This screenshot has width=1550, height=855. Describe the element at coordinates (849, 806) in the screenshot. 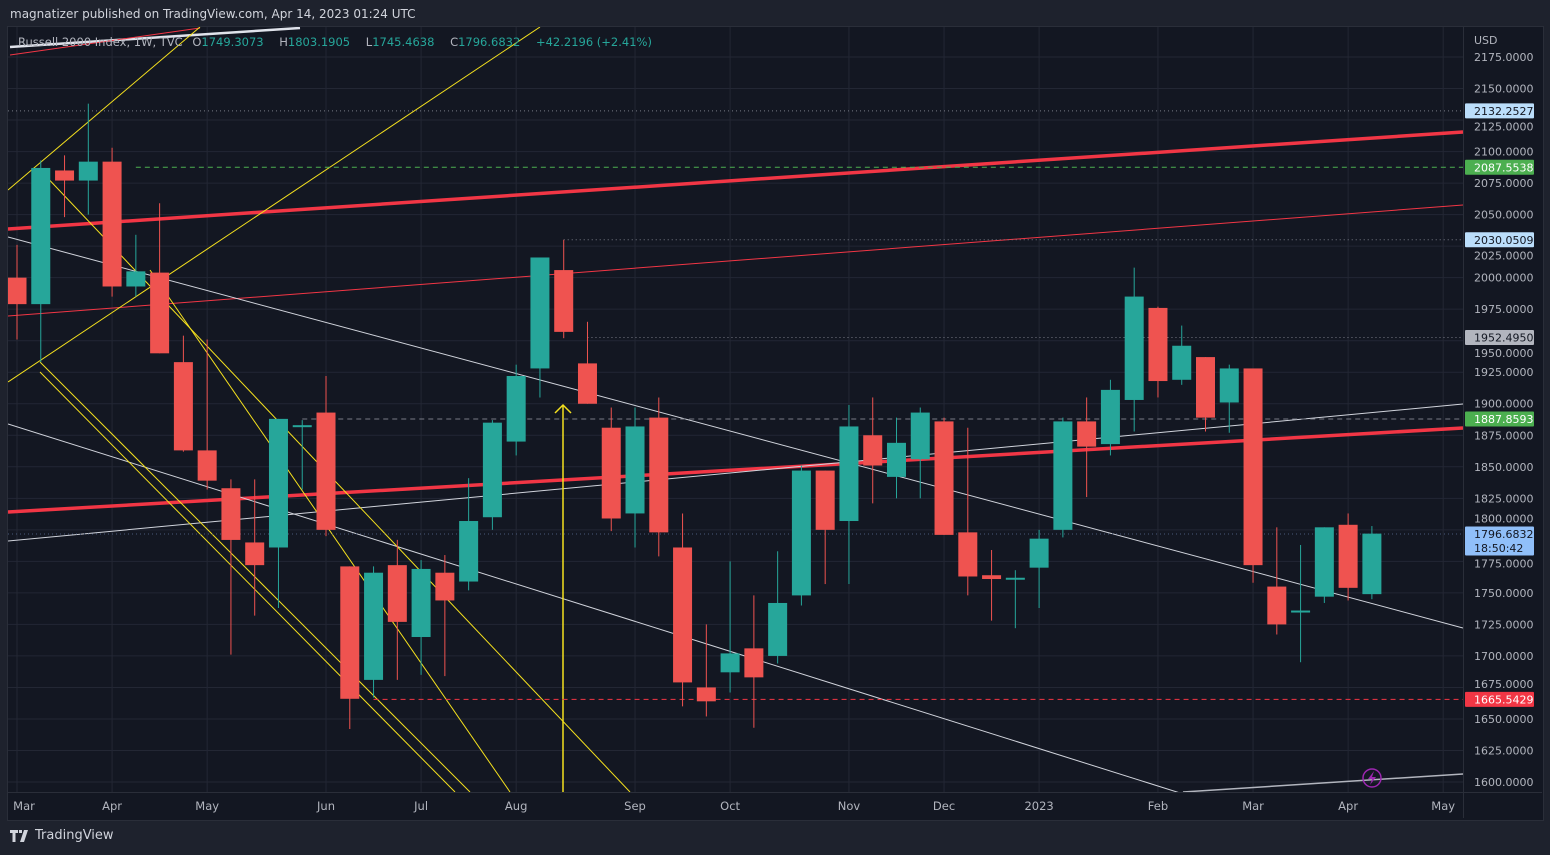

I see `x-tick-label: Nov` at that location.